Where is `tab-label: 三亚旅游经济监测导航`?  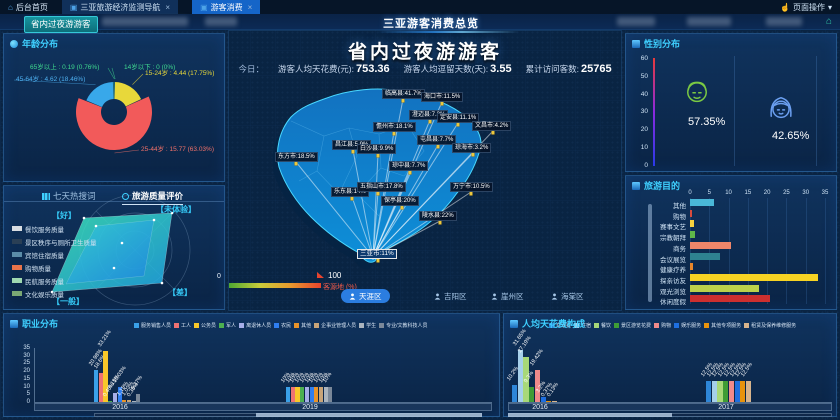
tab-label: 三亚旅游经济监测导航 is located at coordinates (120, 7).